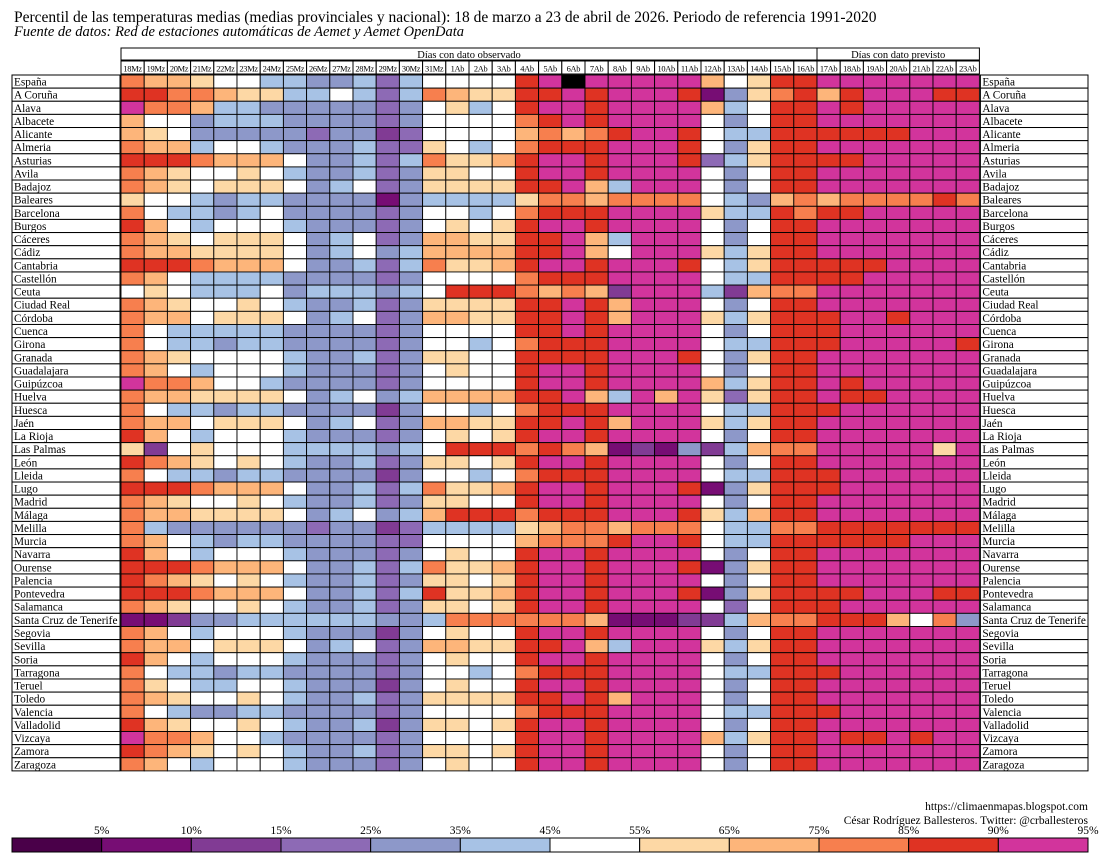 The width and height of the screenshot is (1099, 860). Describe the element at coordinates (33, 437) in the screenshot. I see `row-label-left: La Rioja` at that location.